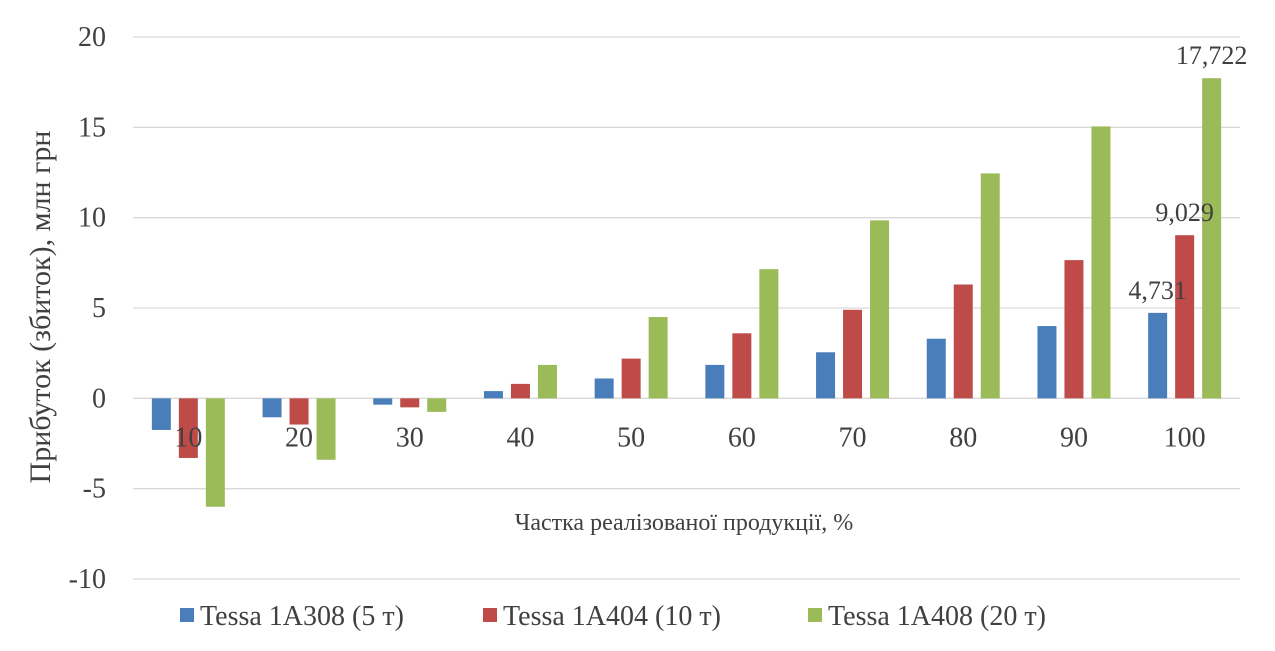 The height and width of the screenshot is (651, 1275). I want to click on legend-label: Tessa 1A308 (5 т), so click(302, 616).